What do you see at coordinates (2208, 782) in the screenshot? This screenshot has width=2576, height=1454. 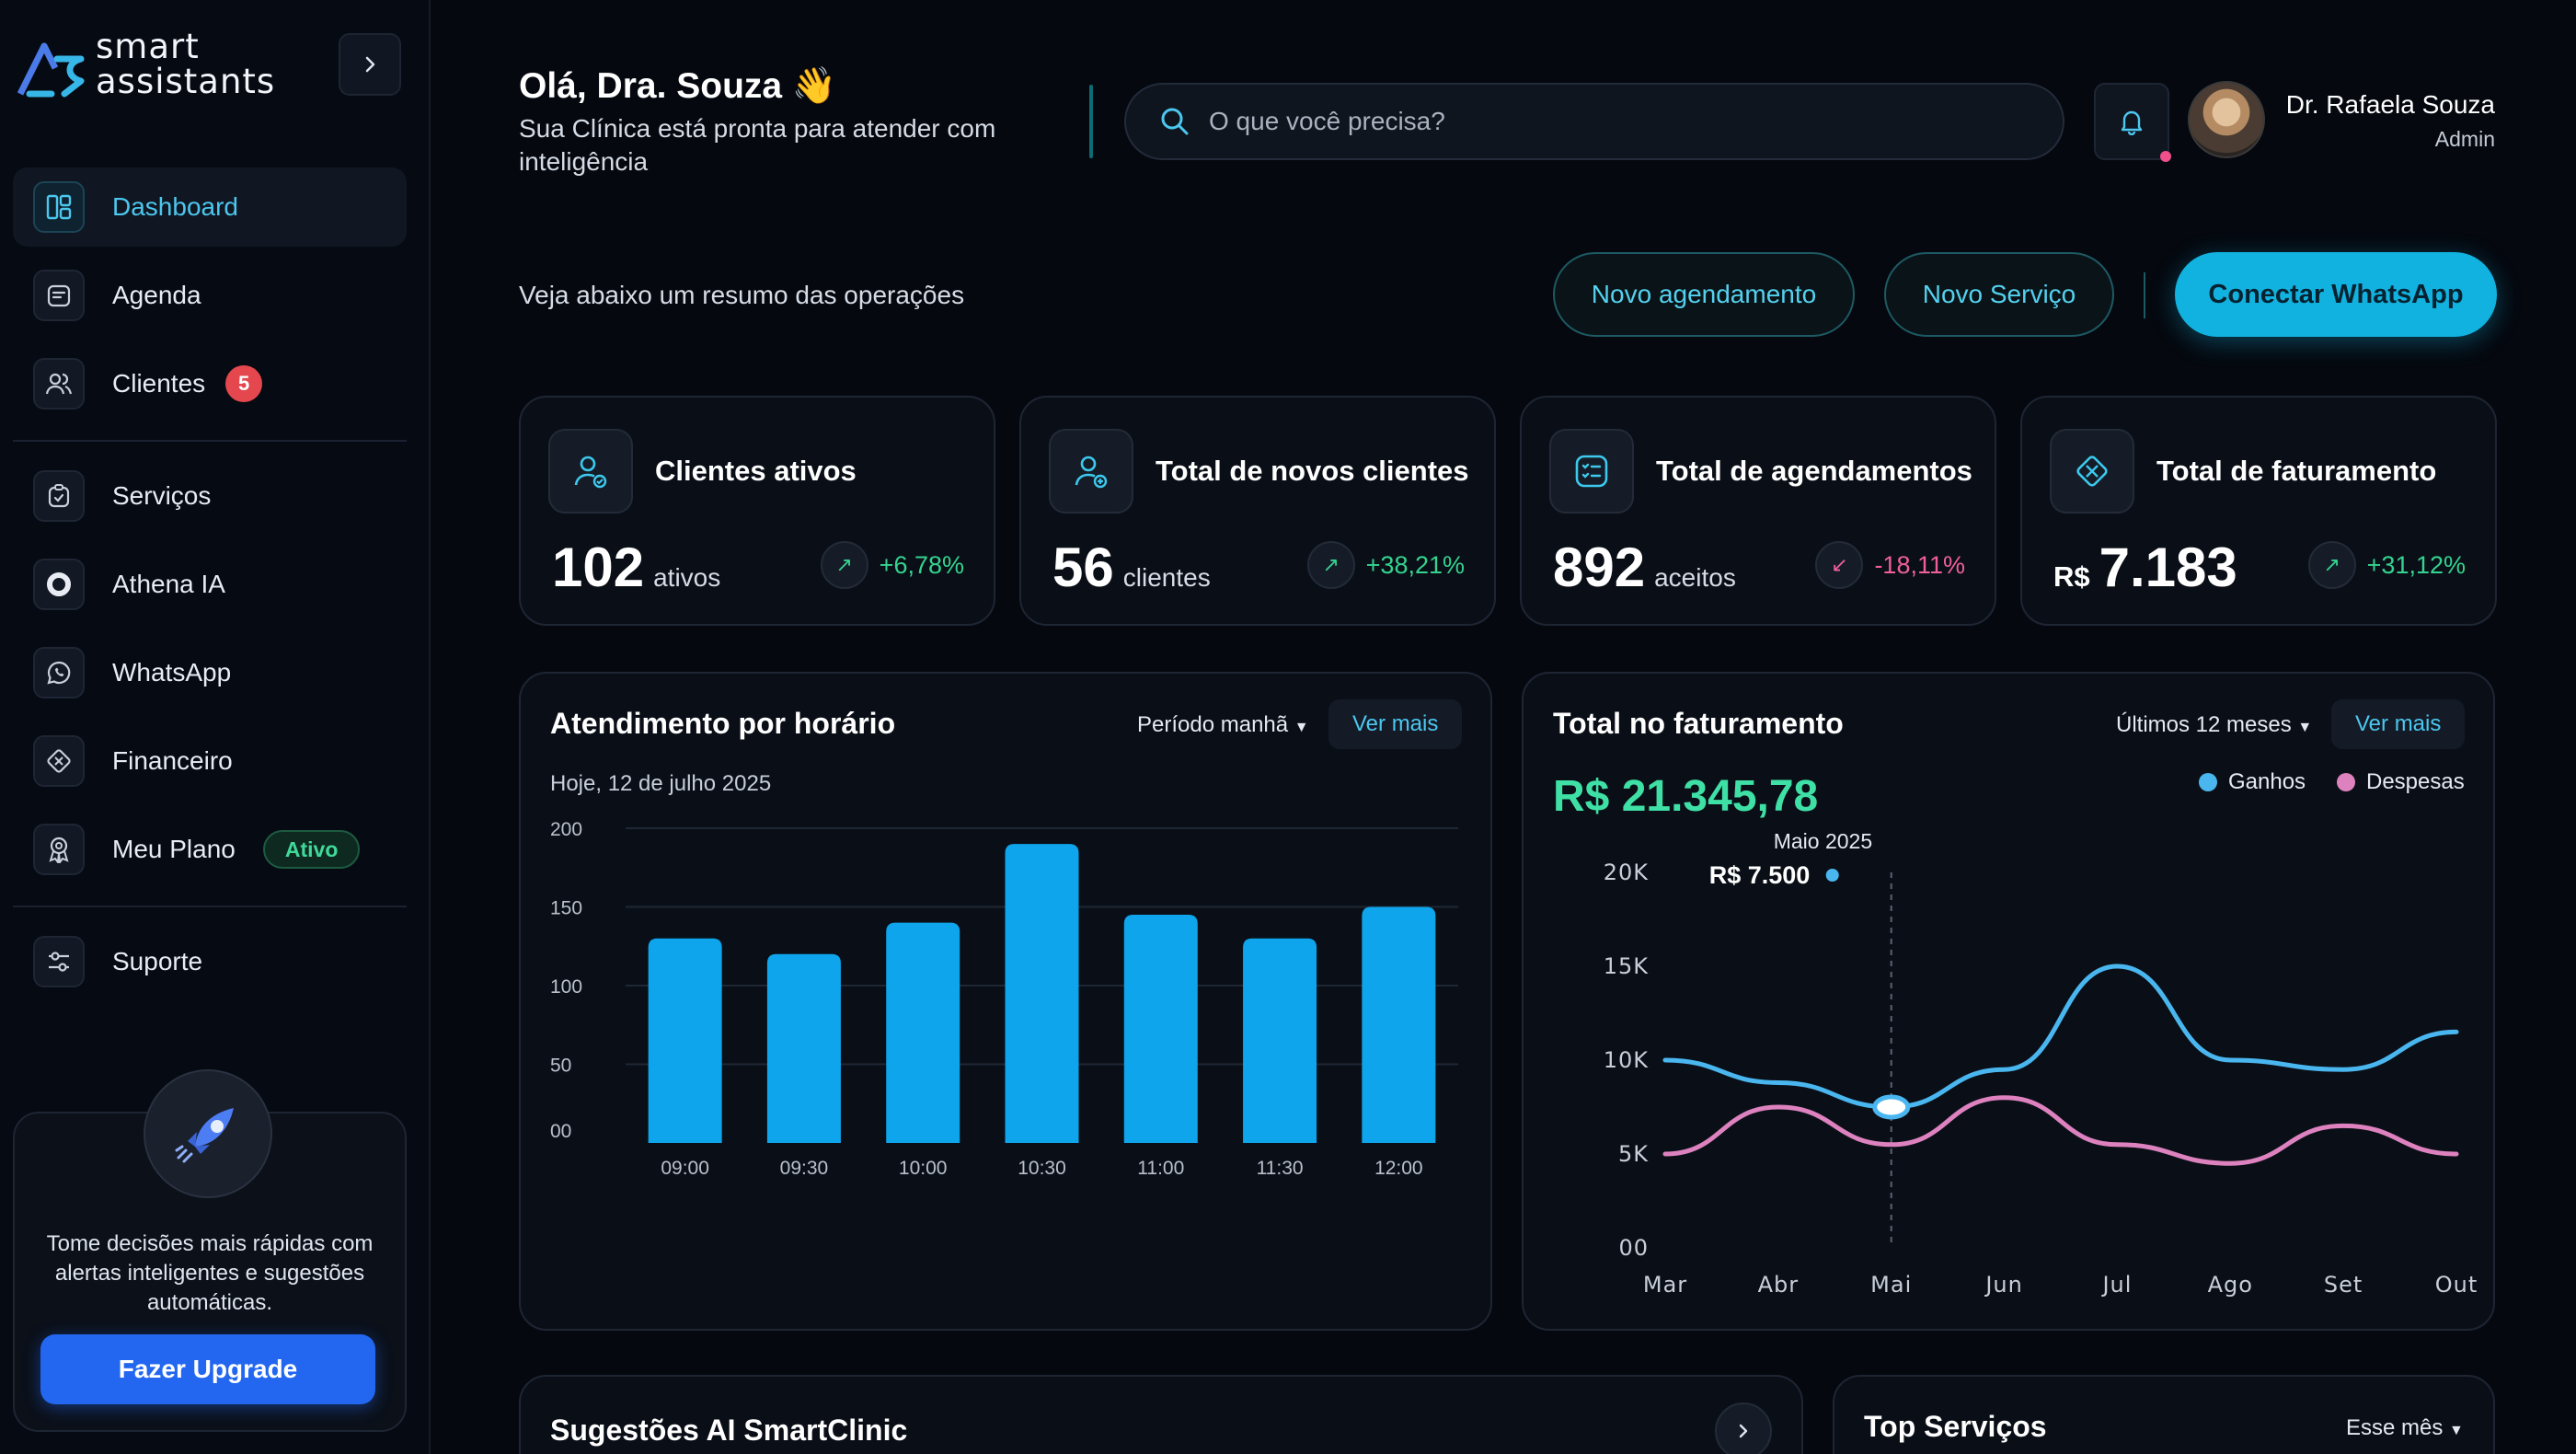 I see `legend-dot-gains` at bounding box center [2208, 782].